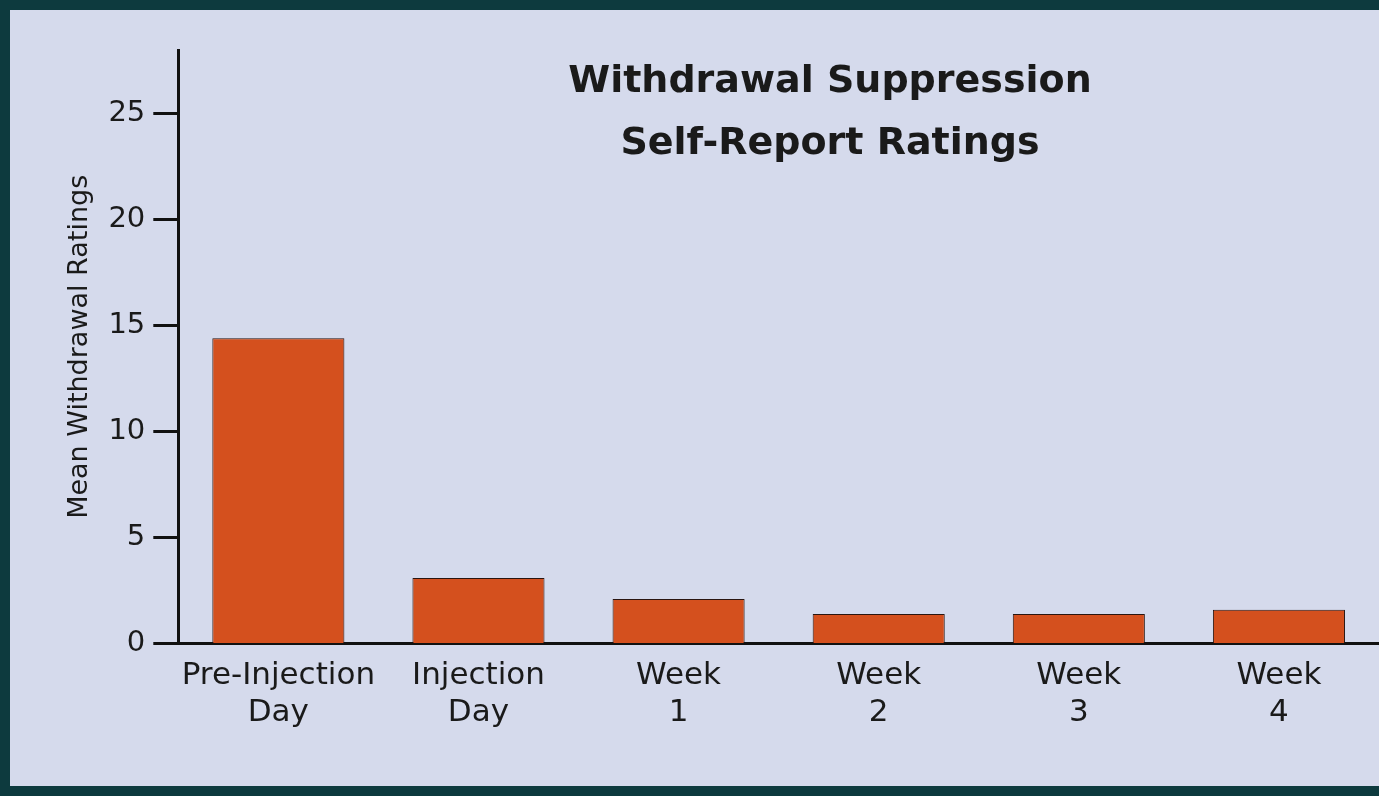  Describe the element at coordinates (478, 673) in the screenshot. I see `category-label: Injection` at that location.